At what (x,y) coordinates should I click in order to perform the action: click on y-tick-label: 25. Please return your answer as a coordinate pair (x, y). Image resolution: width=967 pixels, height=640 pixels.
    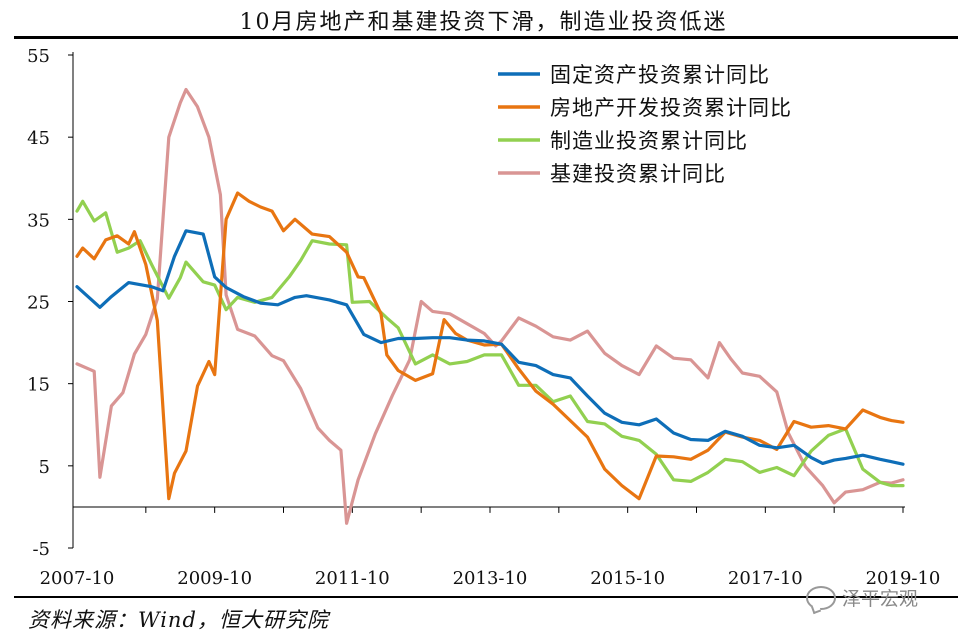
    Looking at the image, I should click on (38, 303).